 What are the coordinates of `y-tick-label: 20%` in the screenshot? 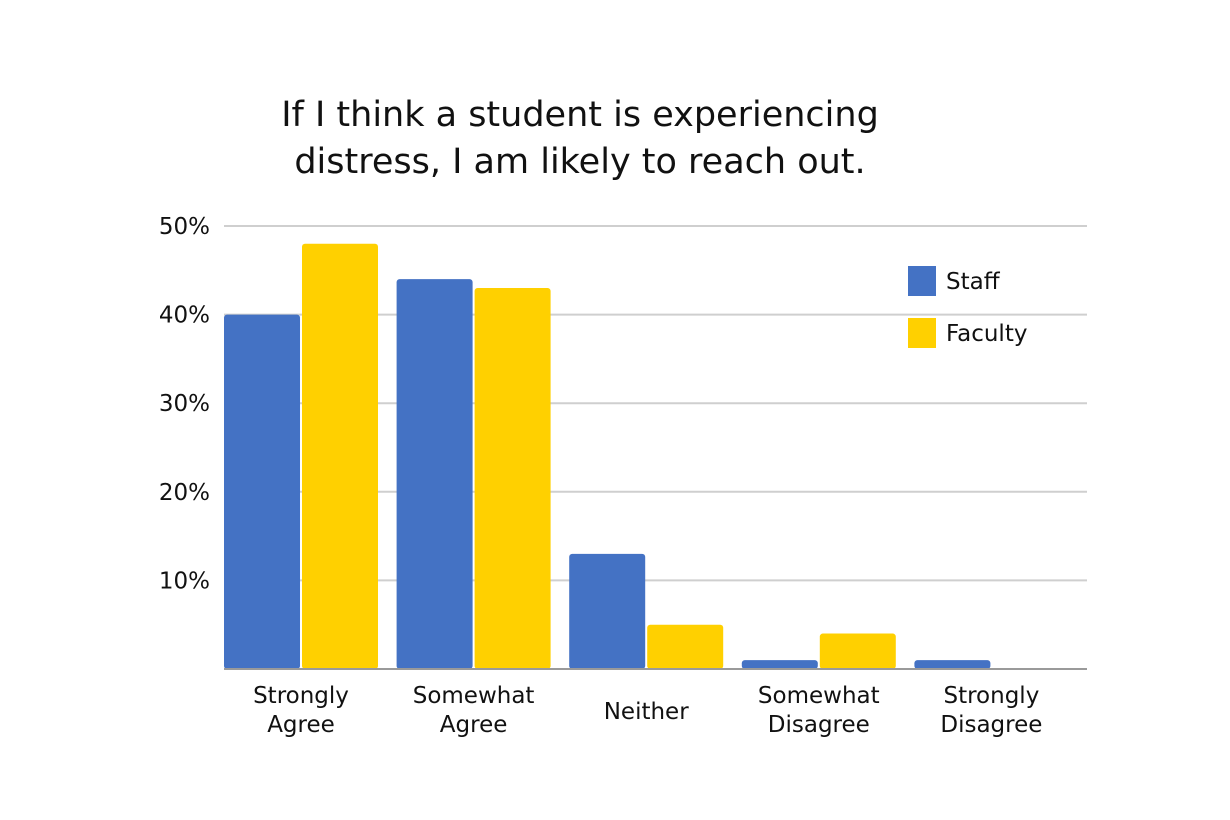 It's located at (184, 493).